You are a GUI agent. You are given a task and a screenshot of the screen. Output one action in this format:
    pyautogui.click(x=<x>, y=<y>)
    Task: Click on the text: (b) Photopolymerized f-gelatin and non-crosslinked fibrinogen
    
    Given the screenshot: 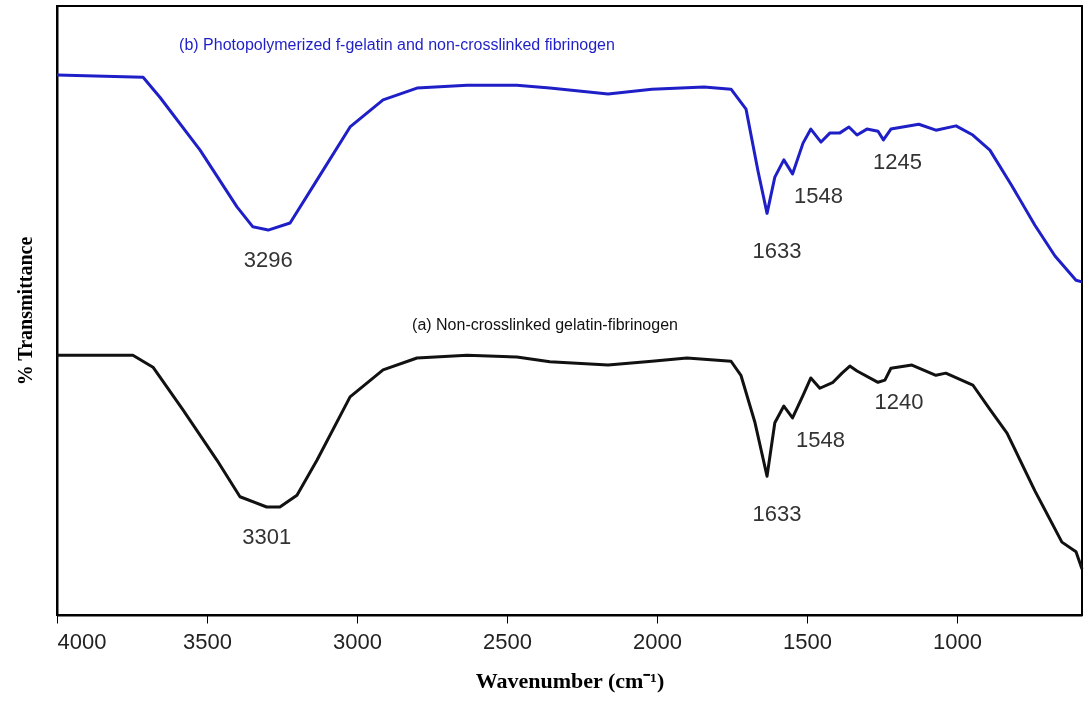 What is the action you would take?
    pyautogui.click(x=397, y=45)
    